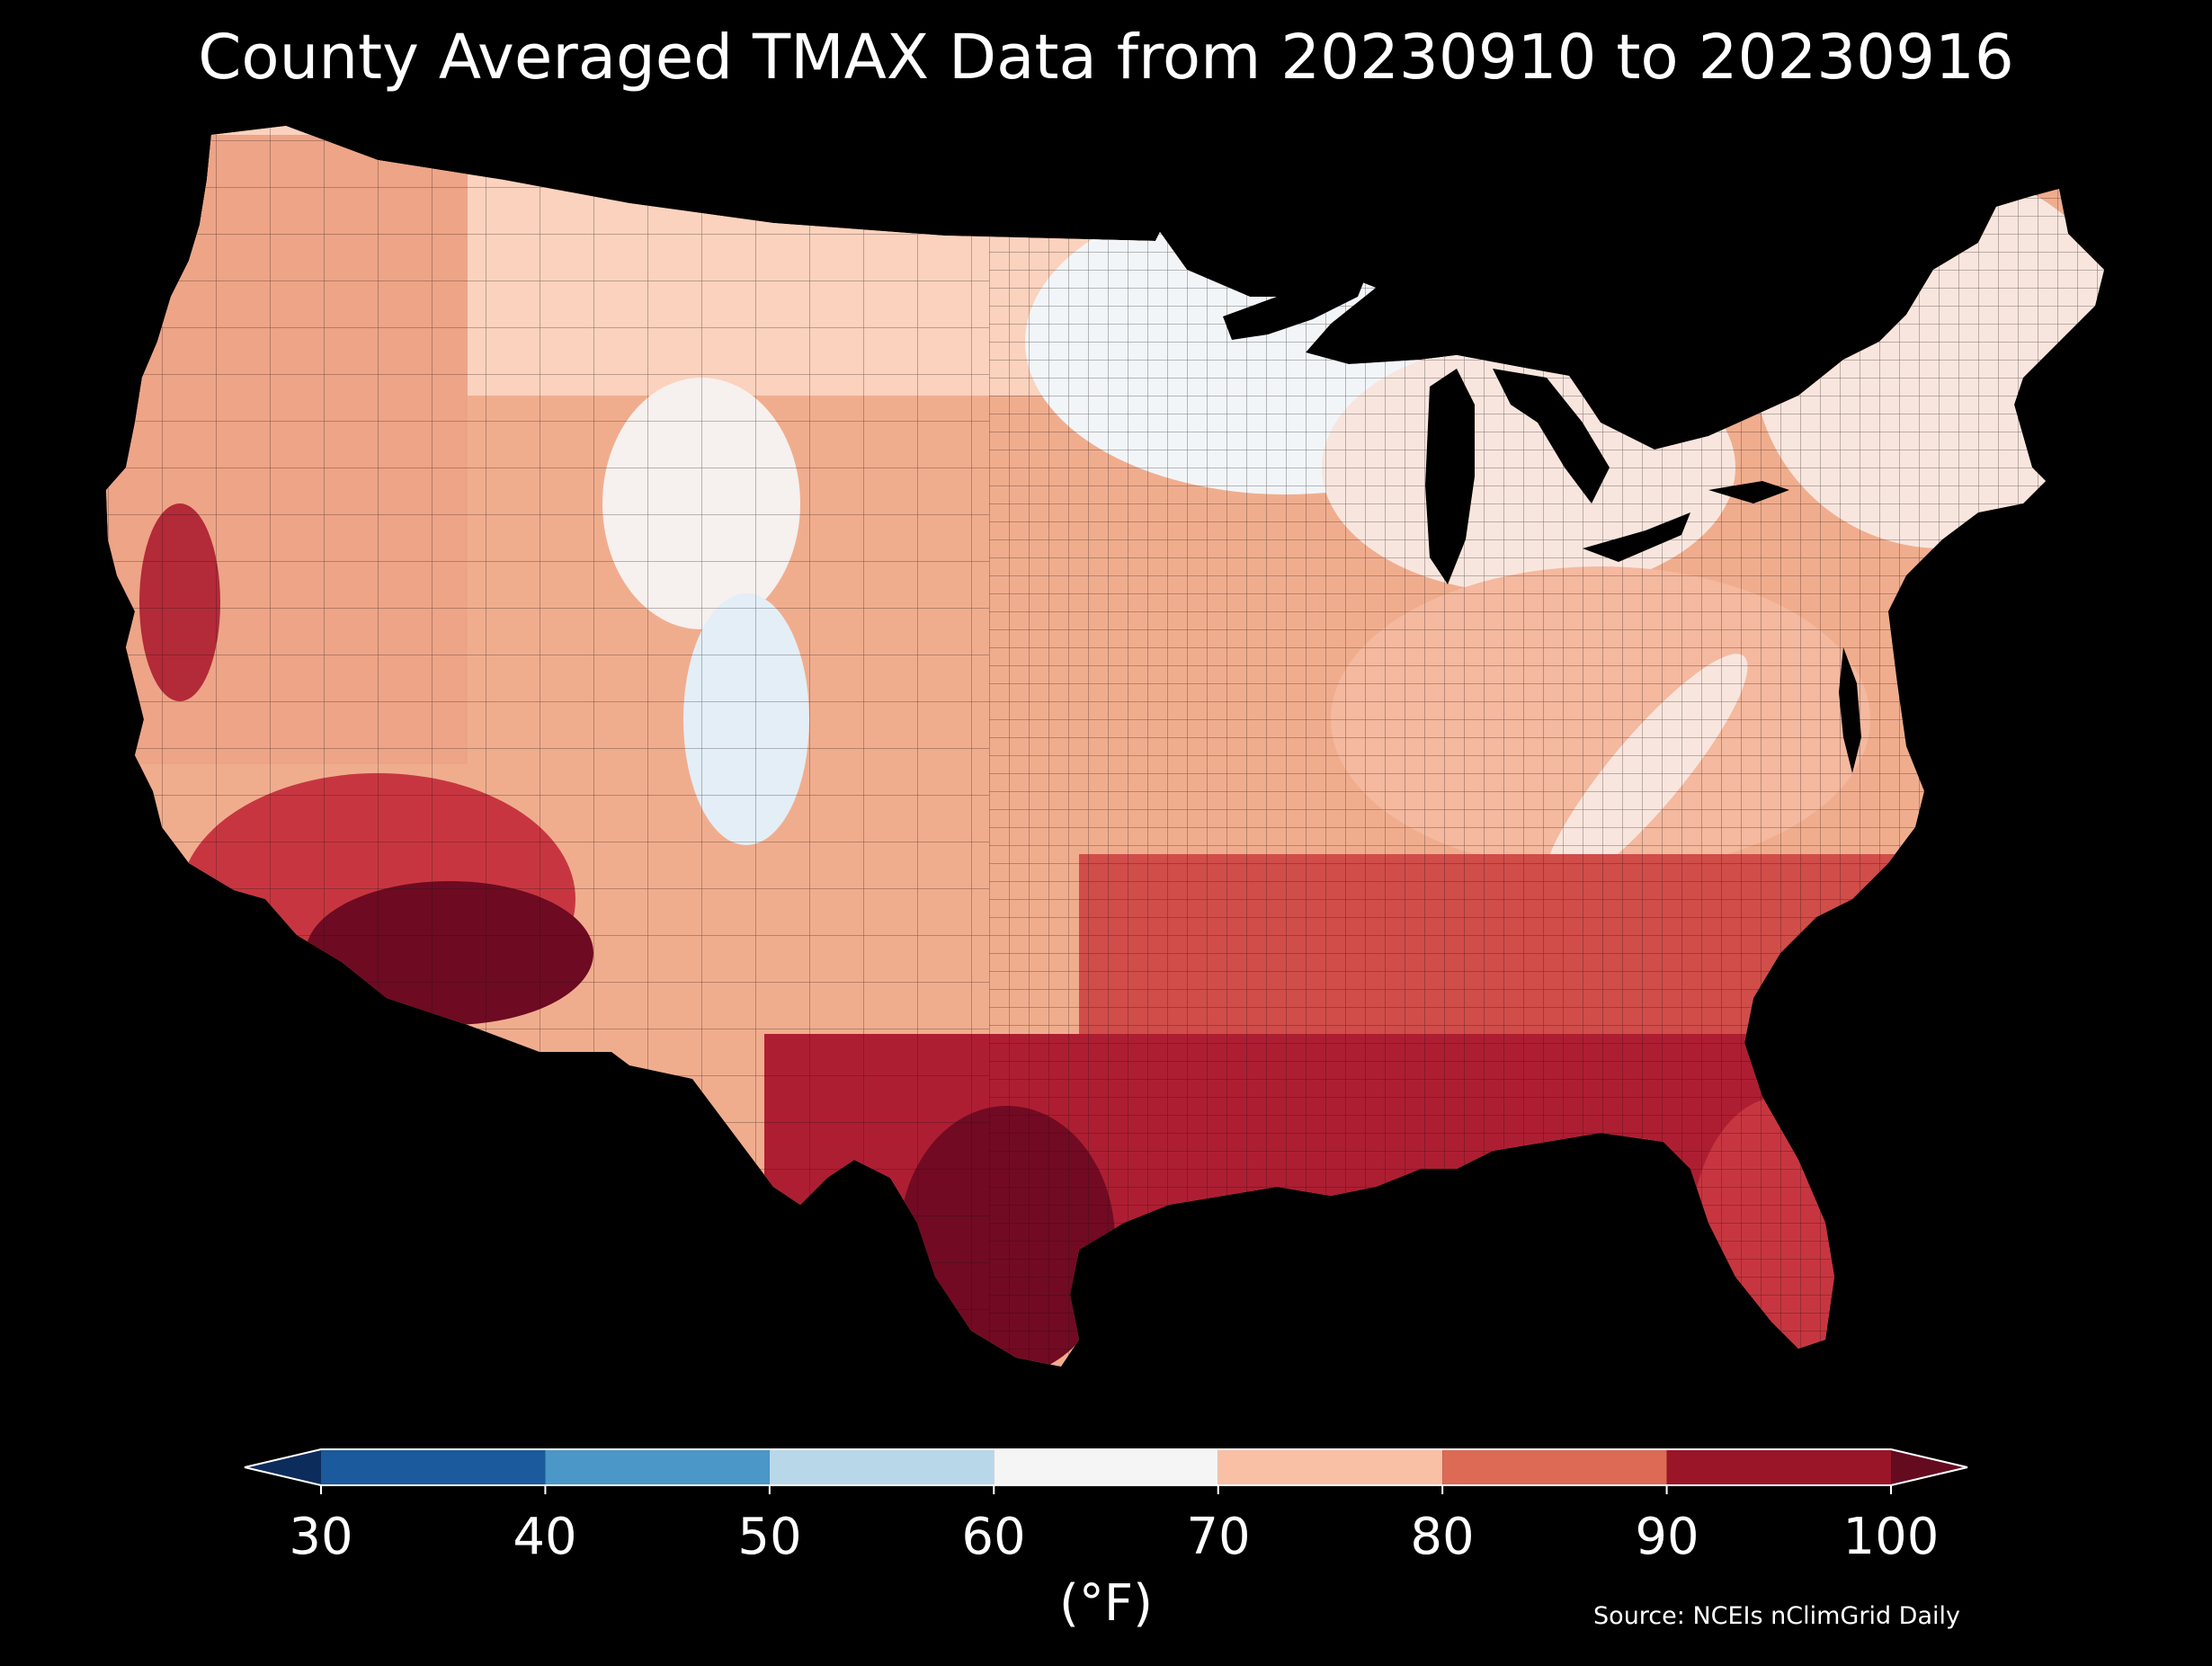 Image resolution: width=2212 pixels, height=1666 pixels. I want to click on lake-ontario, so click(1748, 492).